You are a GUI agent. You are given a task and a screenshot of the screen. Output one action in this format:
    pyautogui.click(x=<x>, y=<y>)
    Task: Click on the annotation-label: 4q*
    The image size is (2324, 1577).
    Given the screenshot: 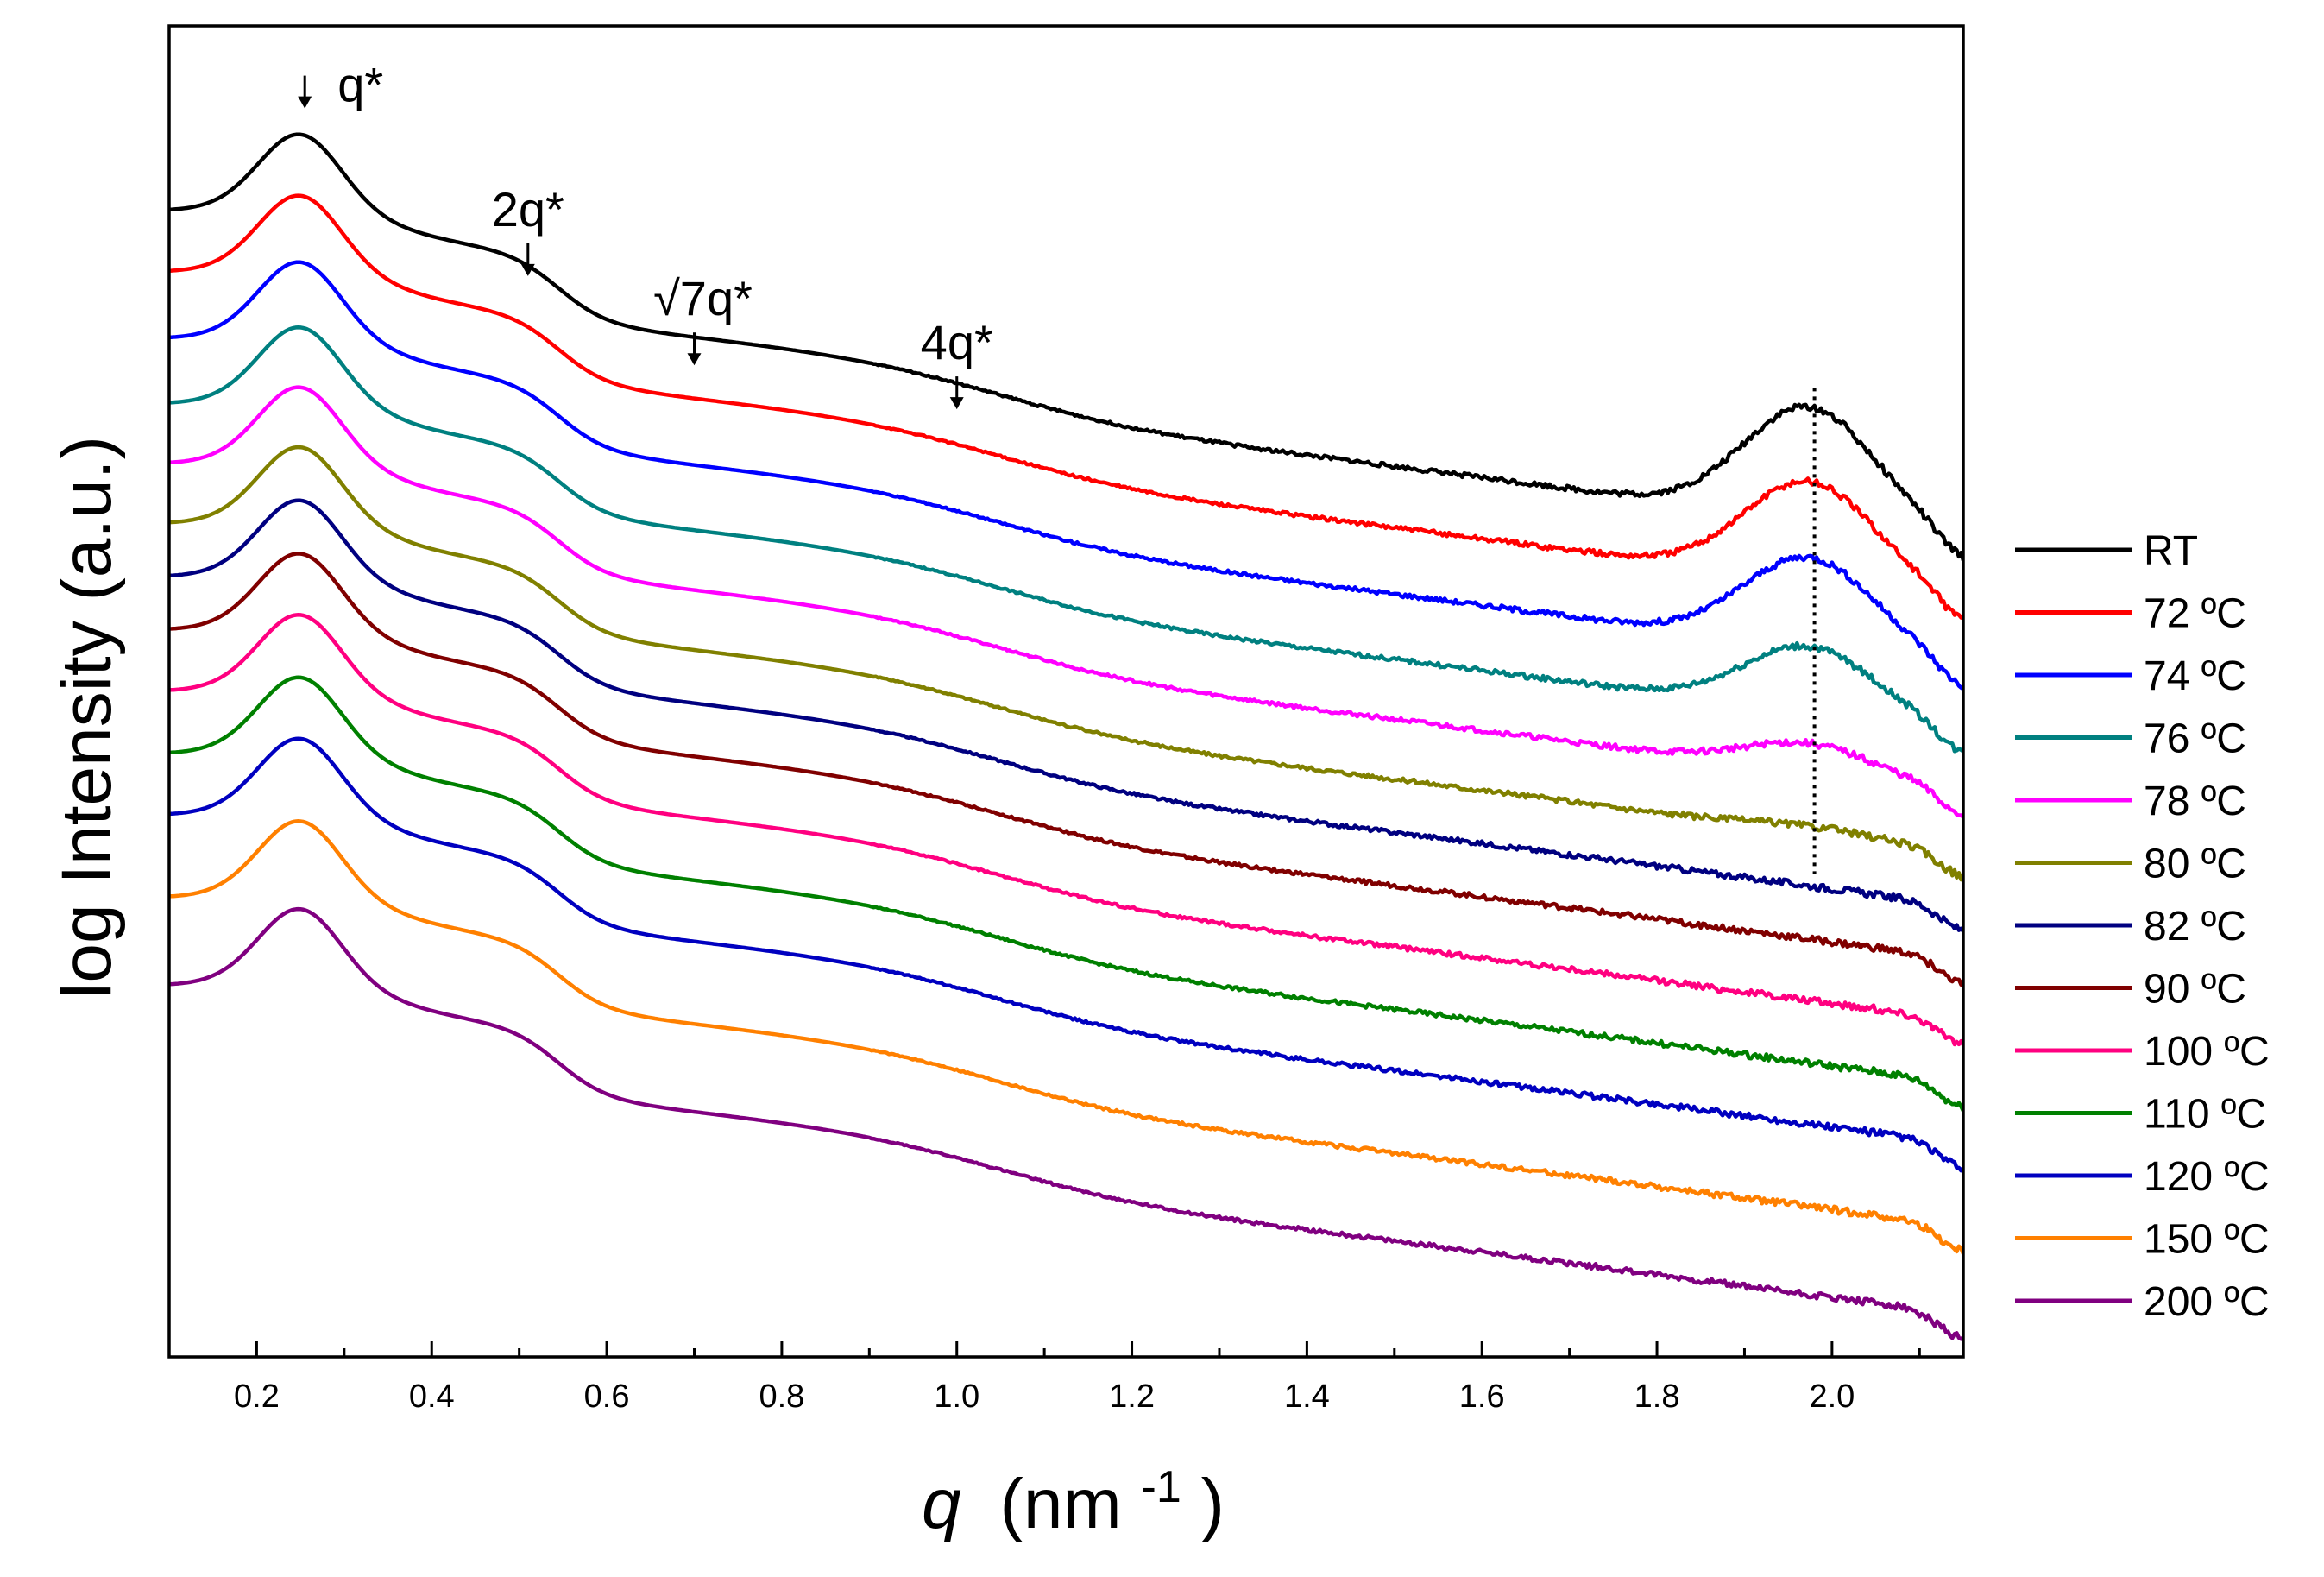 What is the action you would take?
    pyautogui.click(x=957, y=342)
    